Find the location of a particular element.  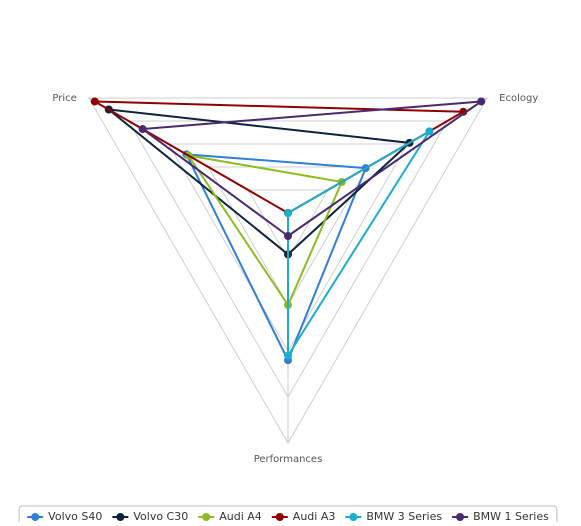

legend-item-audi-a4: Audi A4 is located at coordinates (230, 516).